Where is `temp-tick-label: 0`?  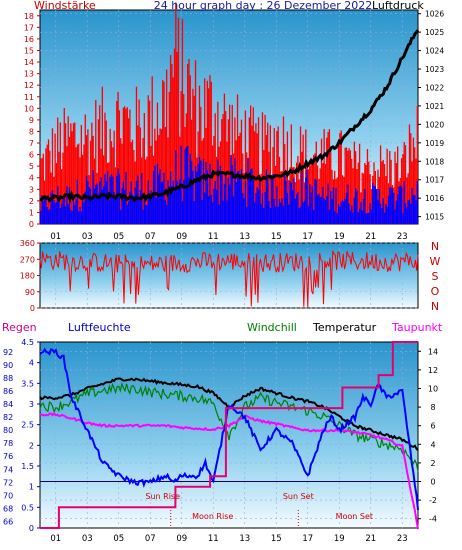 temp-tick-label: 0 is located at coordinates (432, 482).